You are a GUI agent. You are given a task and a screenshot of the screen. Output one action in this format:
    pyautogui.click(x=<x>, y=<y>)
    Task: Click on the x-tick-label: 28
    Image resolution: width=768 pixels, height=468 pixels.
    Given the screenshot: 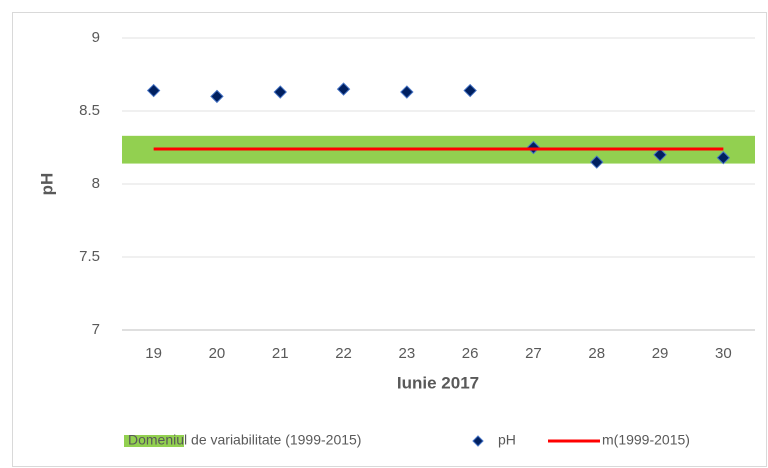 What is the action you would take?
    pyautogui.click(x=596, y=353)
    